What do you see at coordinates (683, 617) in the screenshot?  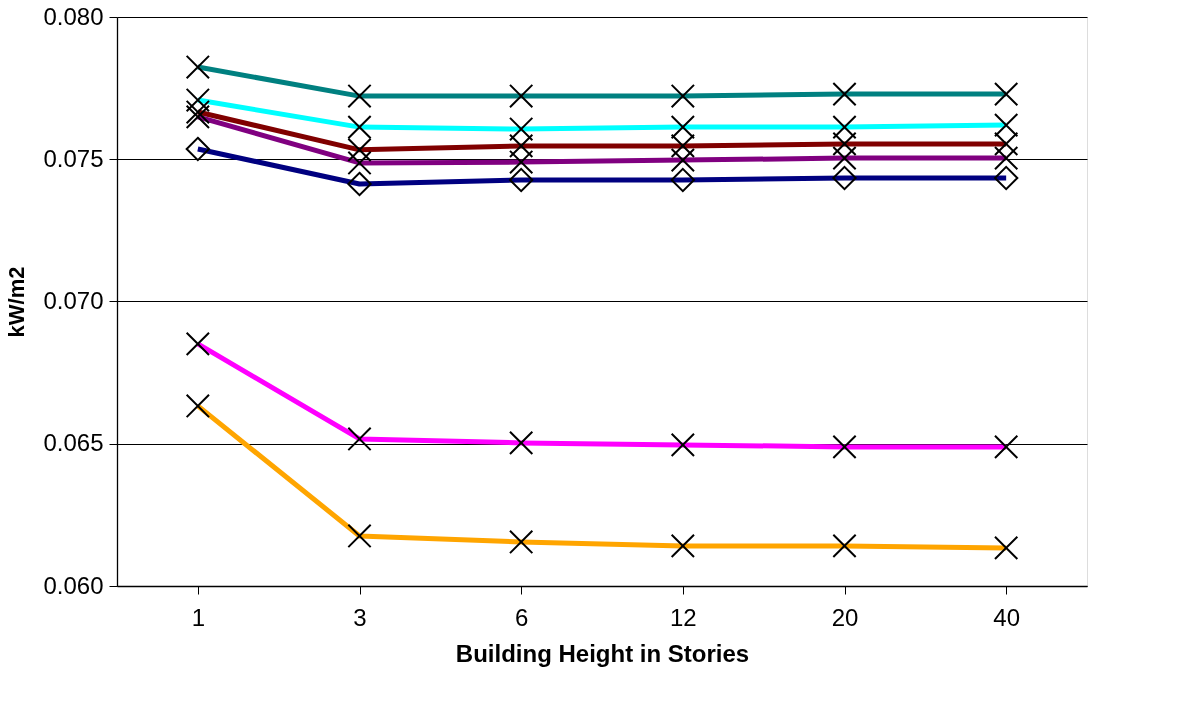 I see `x-tick-label: 12` at bounding box center [683, 617].